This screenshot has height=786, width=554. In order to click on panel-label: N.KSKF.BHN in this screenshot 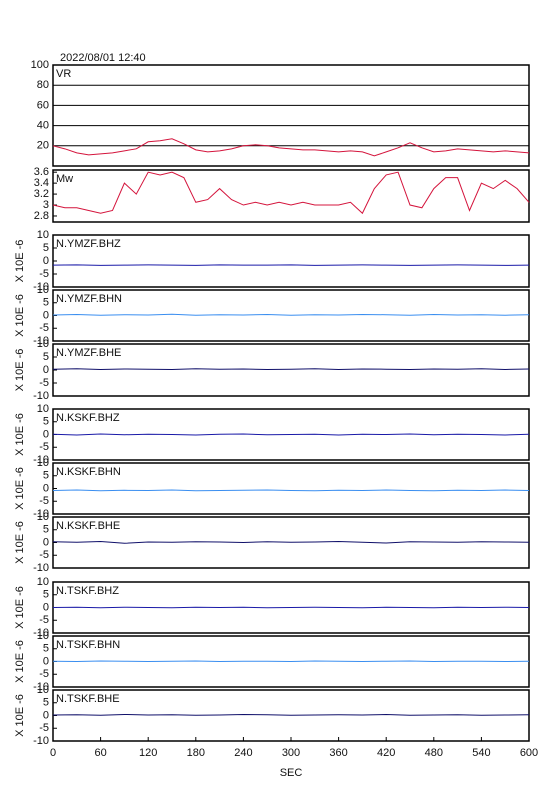, I will do `click(88, 472)`.